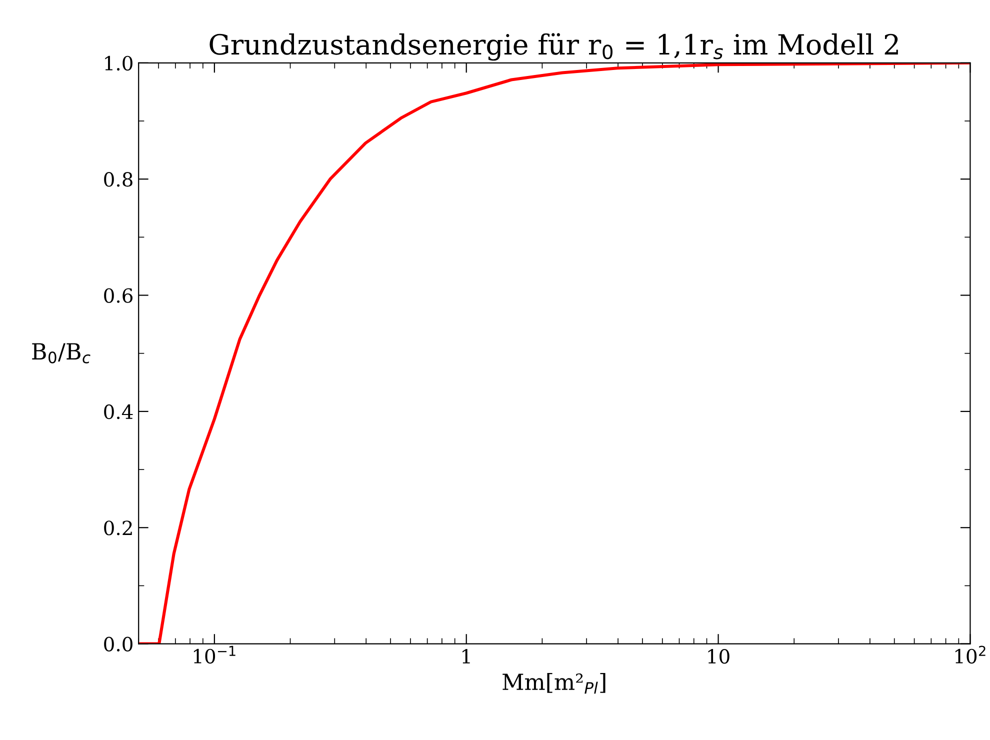 This screenshot has height=740, width=990. What do you see at coordinates (970, 655) in the screenshot?
I see `x-tick-label: 10$^{2}$` at bounding box center [970, 655].